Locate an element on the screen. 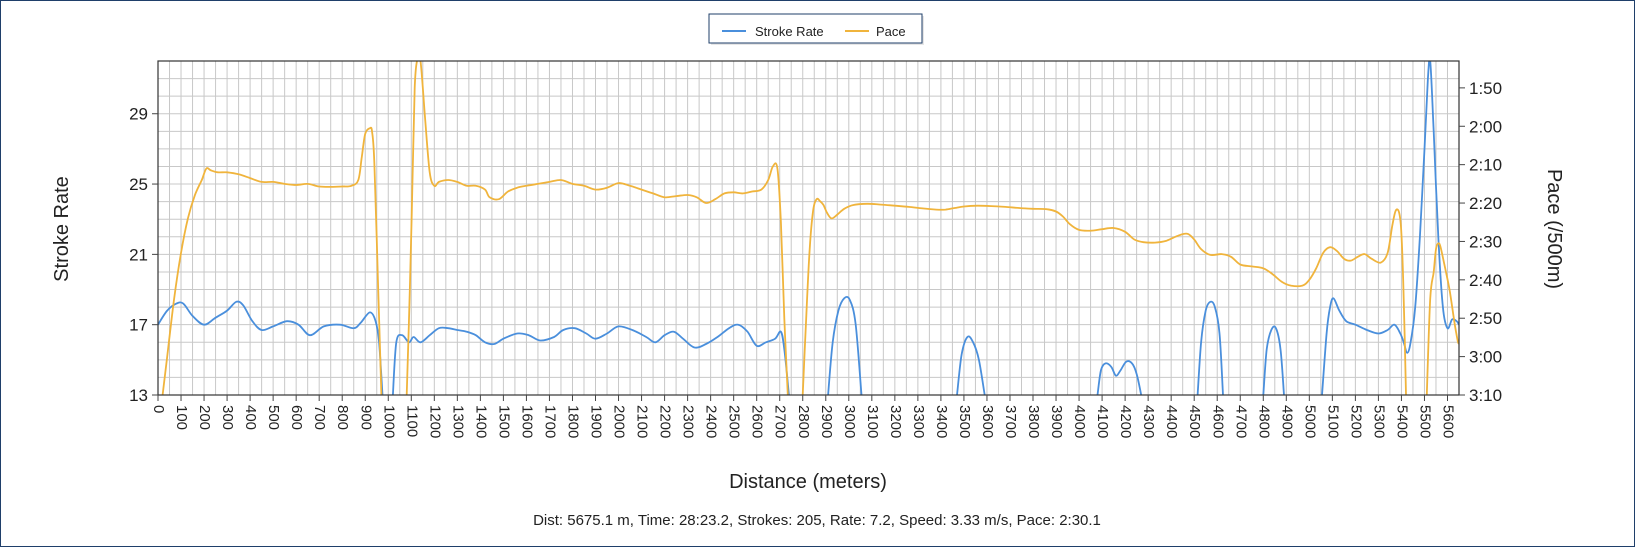  x-tick-label: 3200 is located at coordinates (895, 421).